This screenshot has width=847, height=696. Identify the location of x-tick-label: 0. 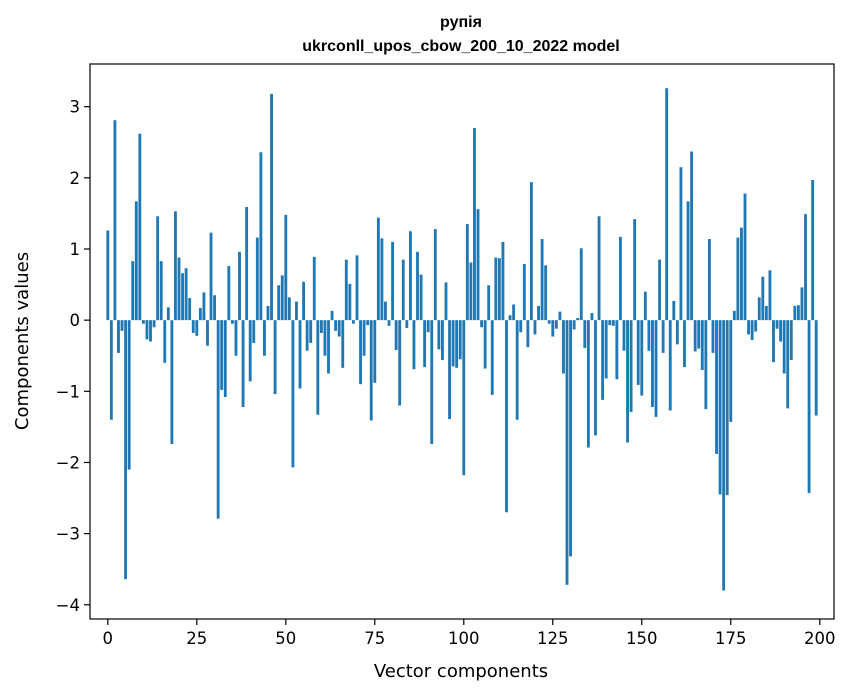
(108, 638).